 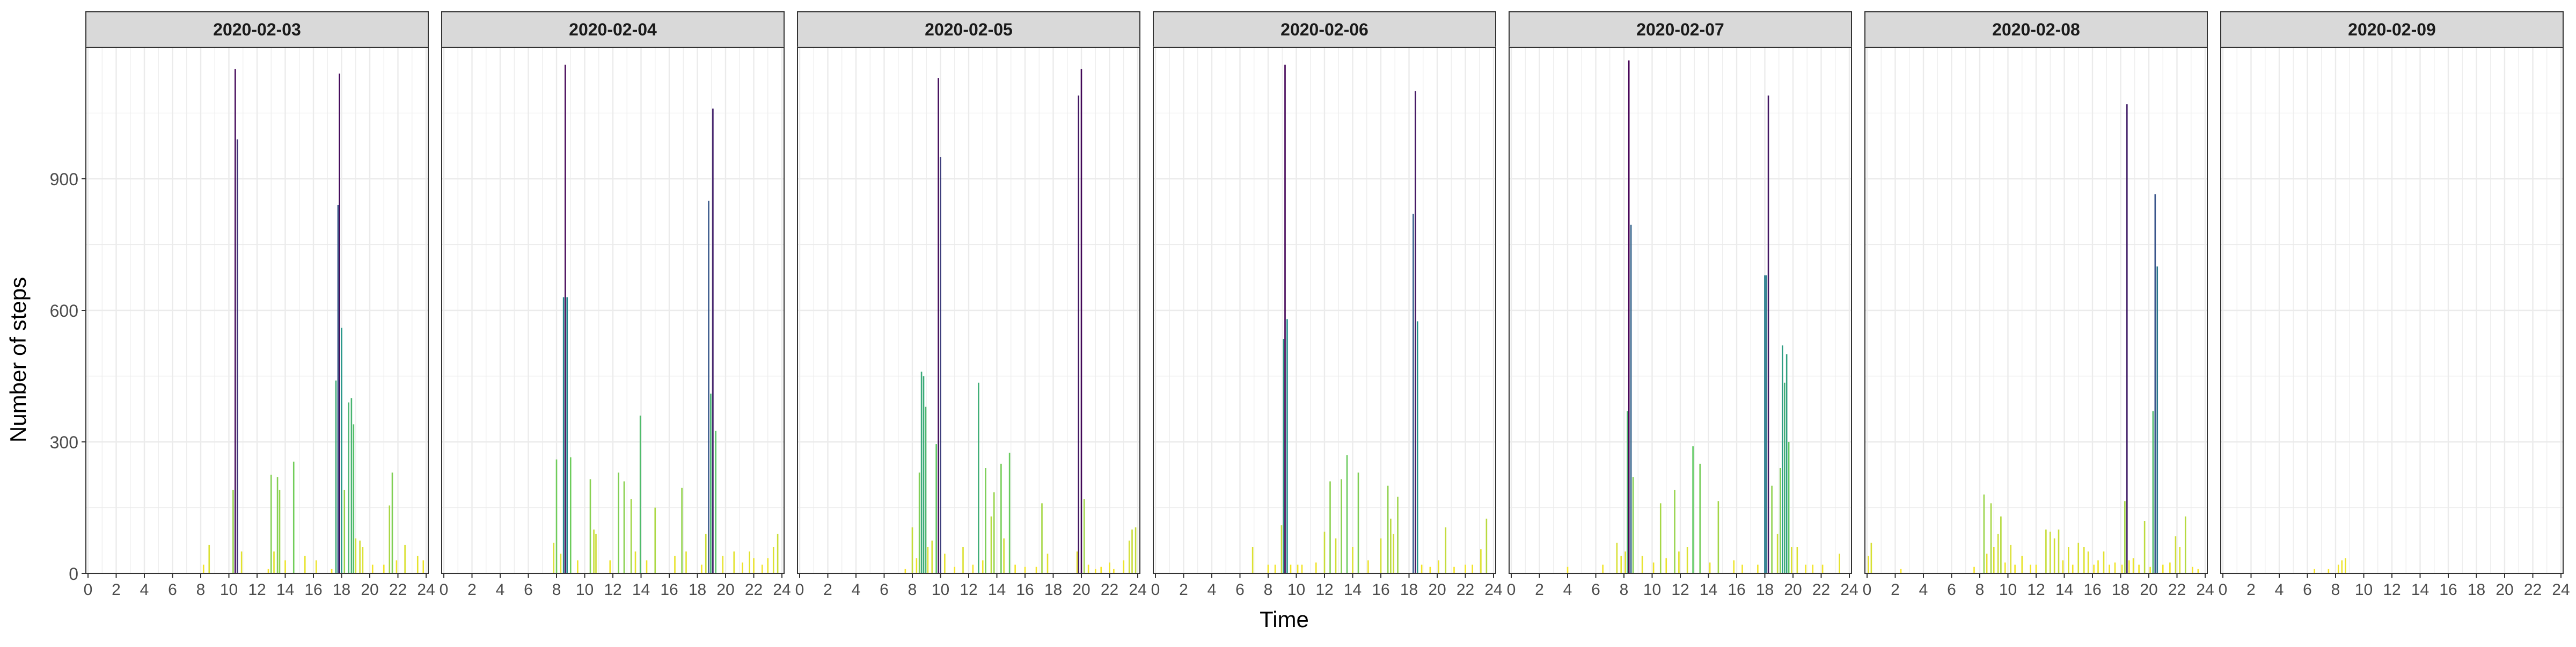 What do you see at coordinates (64, 311) in the screenshot?
I see `y-tick-label: 600` at bounding box center [64, 311].